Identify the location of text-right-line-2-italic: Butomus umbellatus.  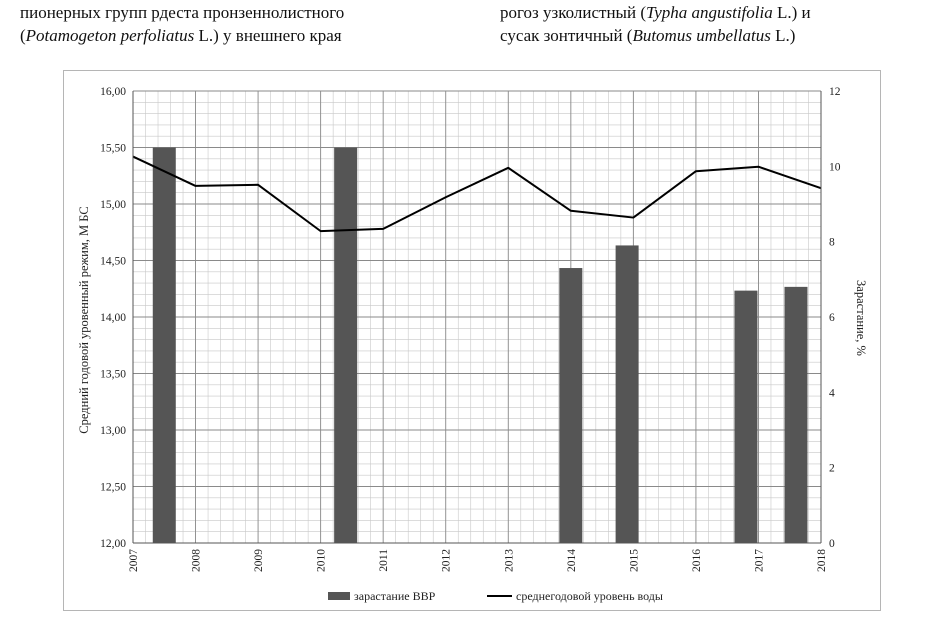
(701, 35).